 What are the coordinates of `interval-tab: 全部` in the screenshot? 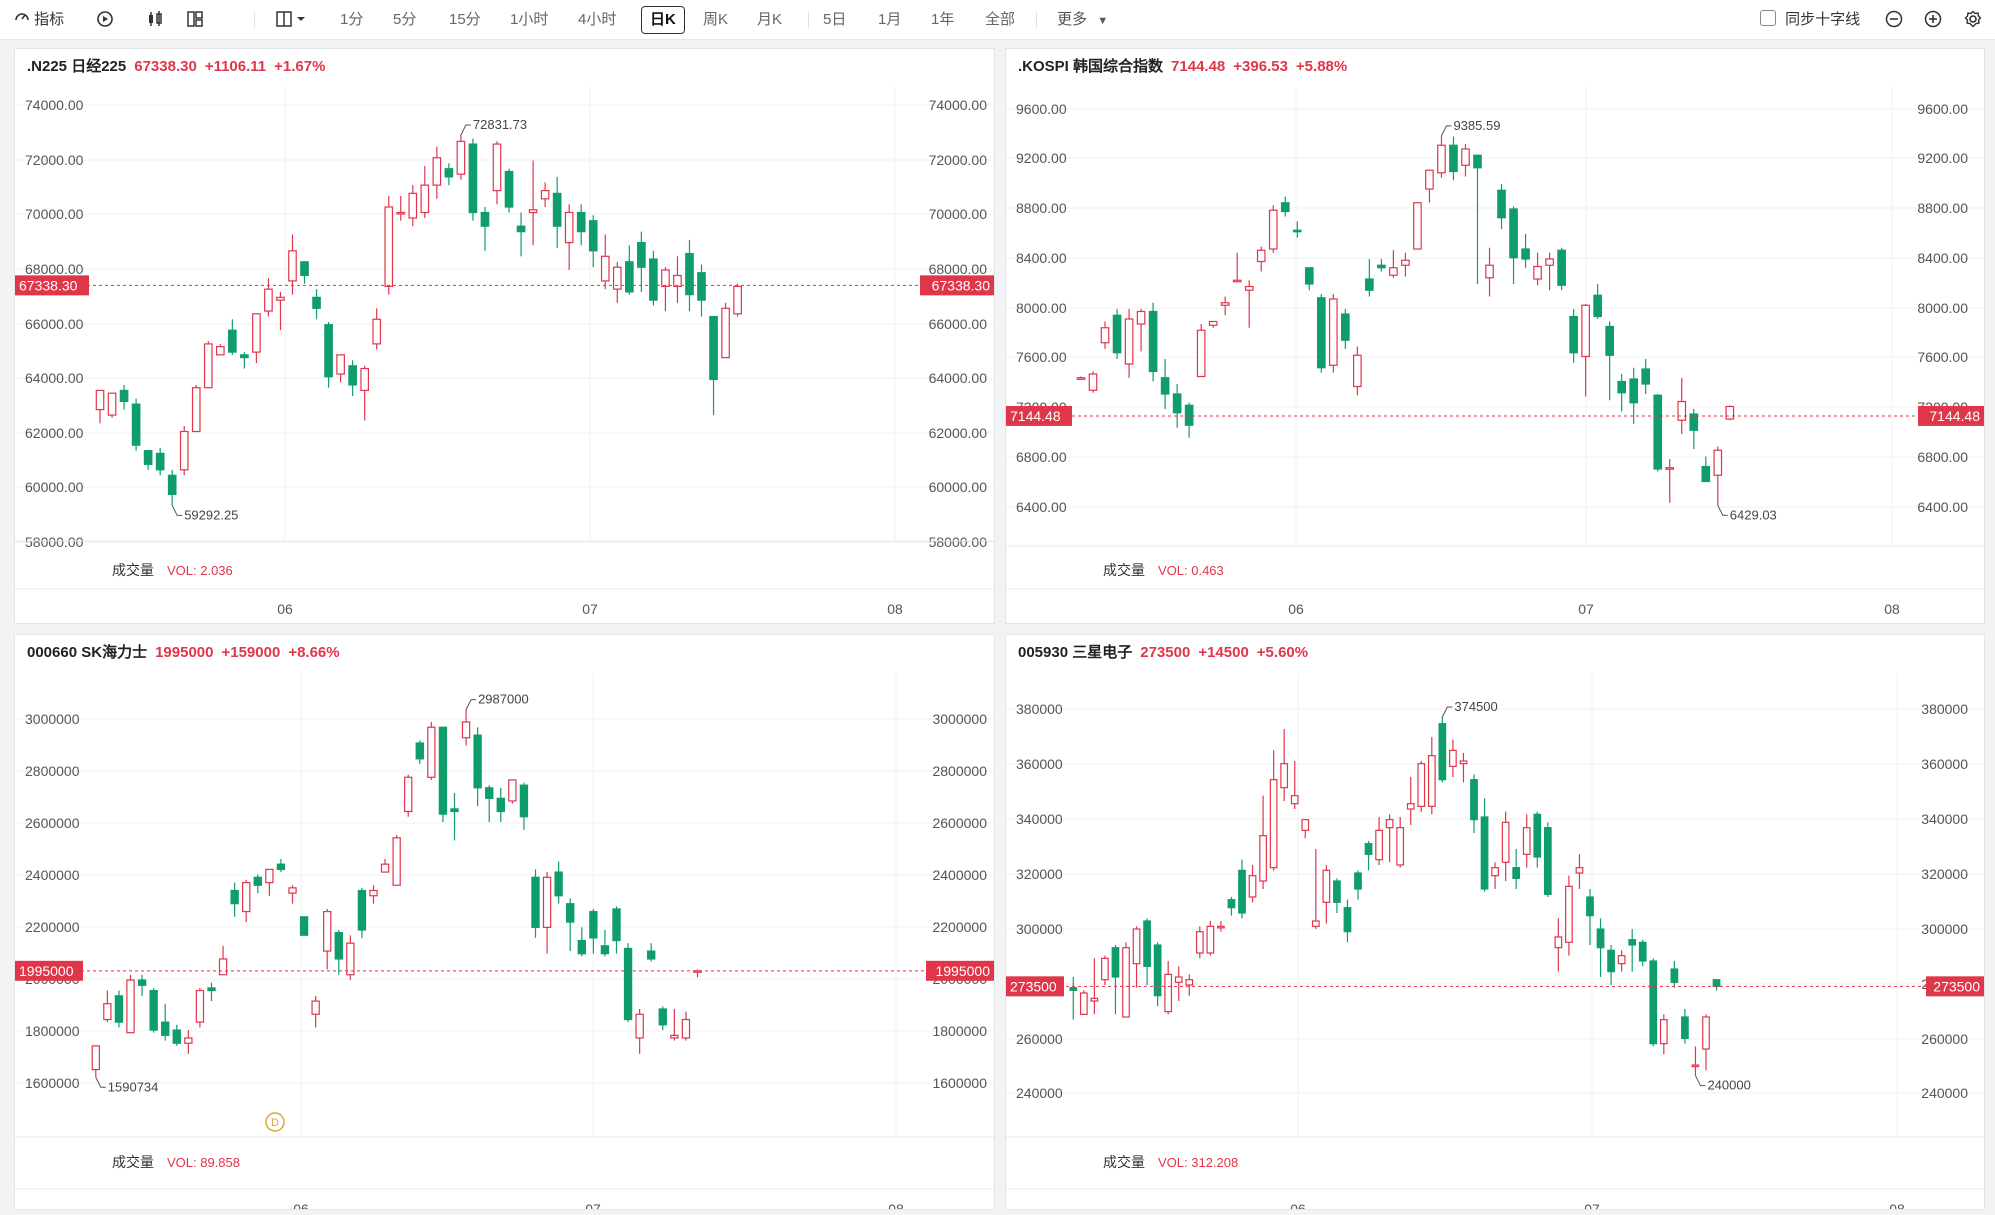 It's located at (1000, 19).